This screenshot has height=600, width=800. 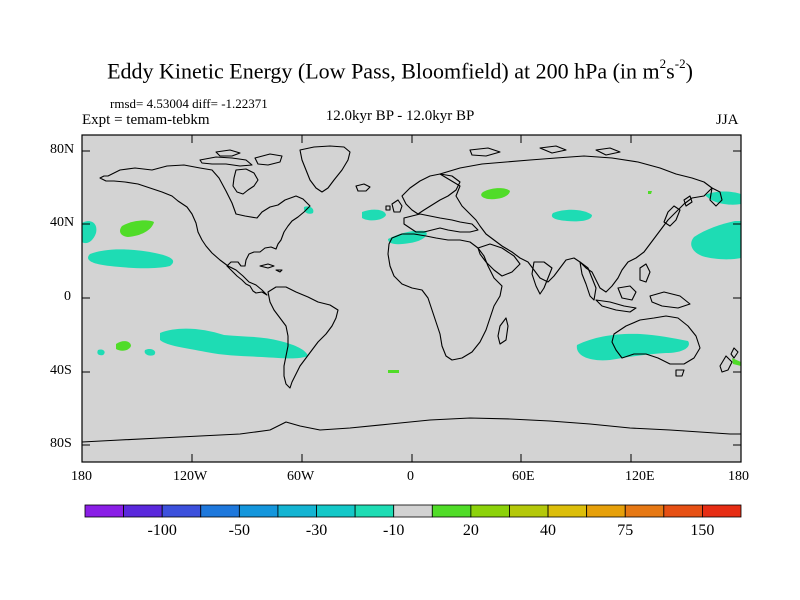 I want to click on lon-tick-180e: 180, so click(x=738, y=476).